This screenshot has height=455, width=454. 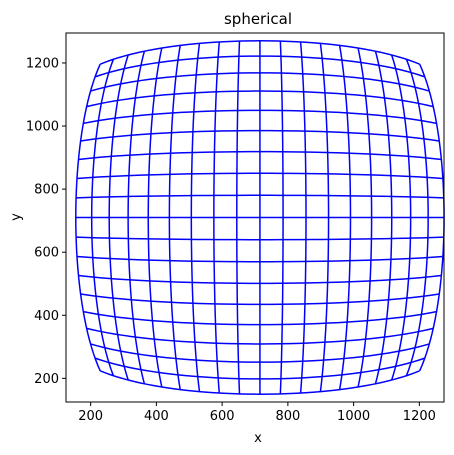 I want to click on x-tick-label: 800, so click(x=287, y=416).